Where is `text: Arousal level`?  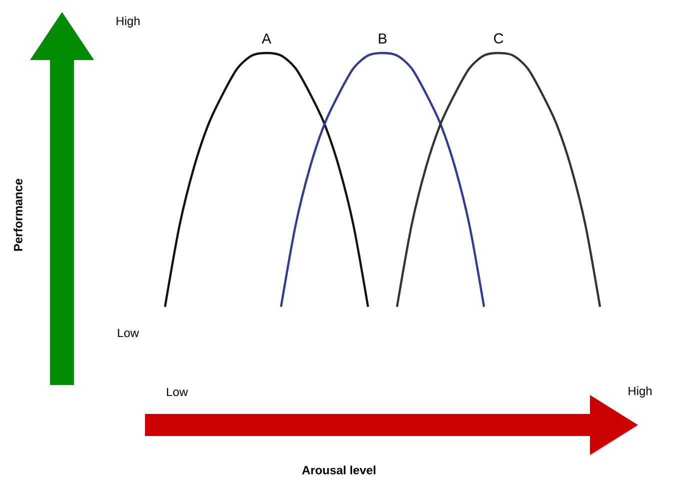
text: Arousal level is located at coordinates (339, 470).